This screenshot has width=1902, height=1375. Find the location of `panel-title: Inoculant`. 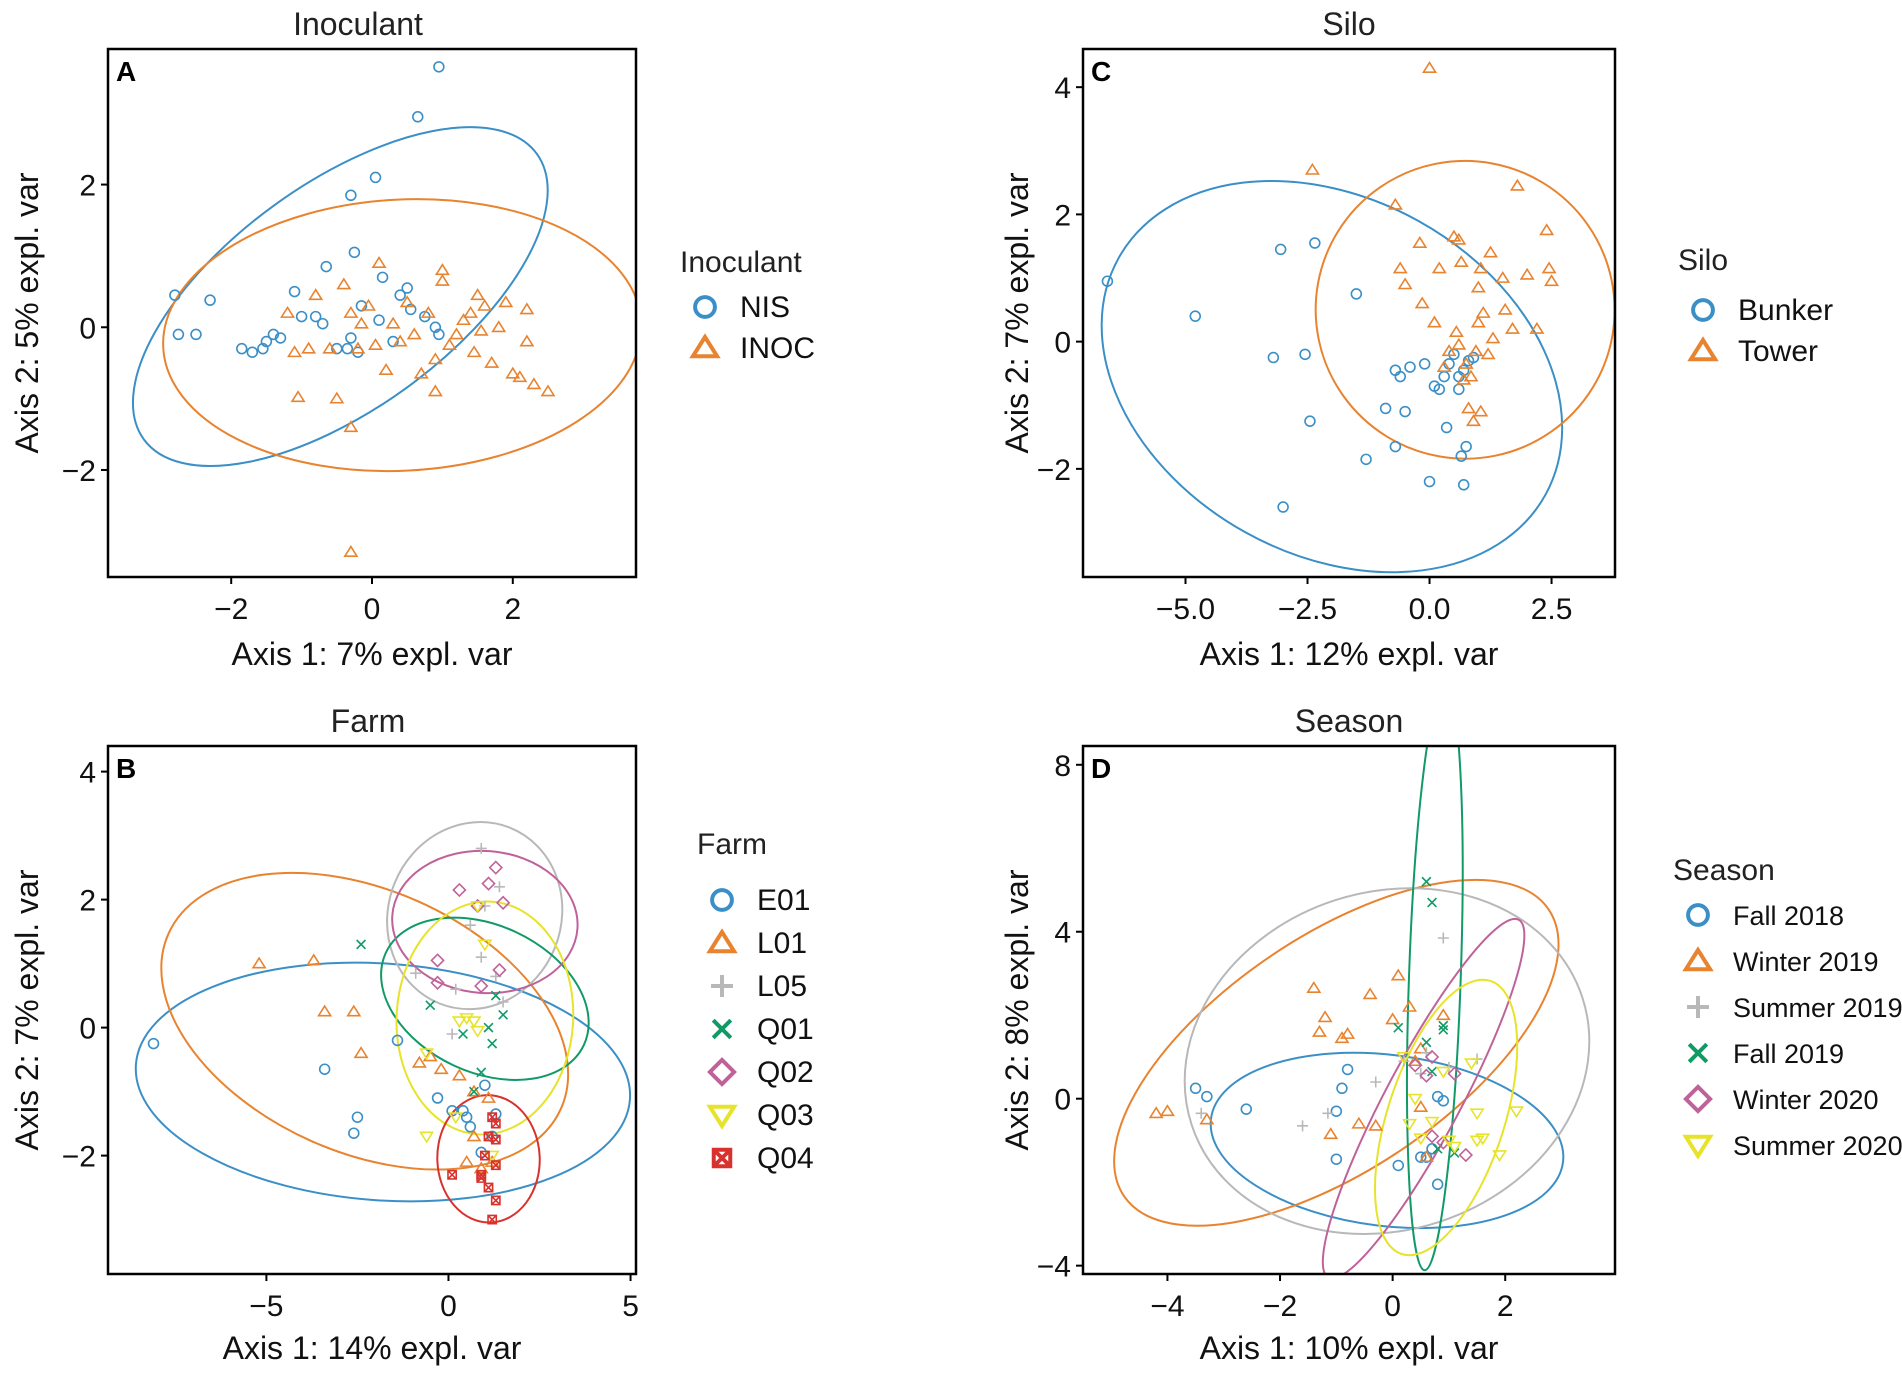

panel-title: Inoculant is located at coordinates (358, 24).